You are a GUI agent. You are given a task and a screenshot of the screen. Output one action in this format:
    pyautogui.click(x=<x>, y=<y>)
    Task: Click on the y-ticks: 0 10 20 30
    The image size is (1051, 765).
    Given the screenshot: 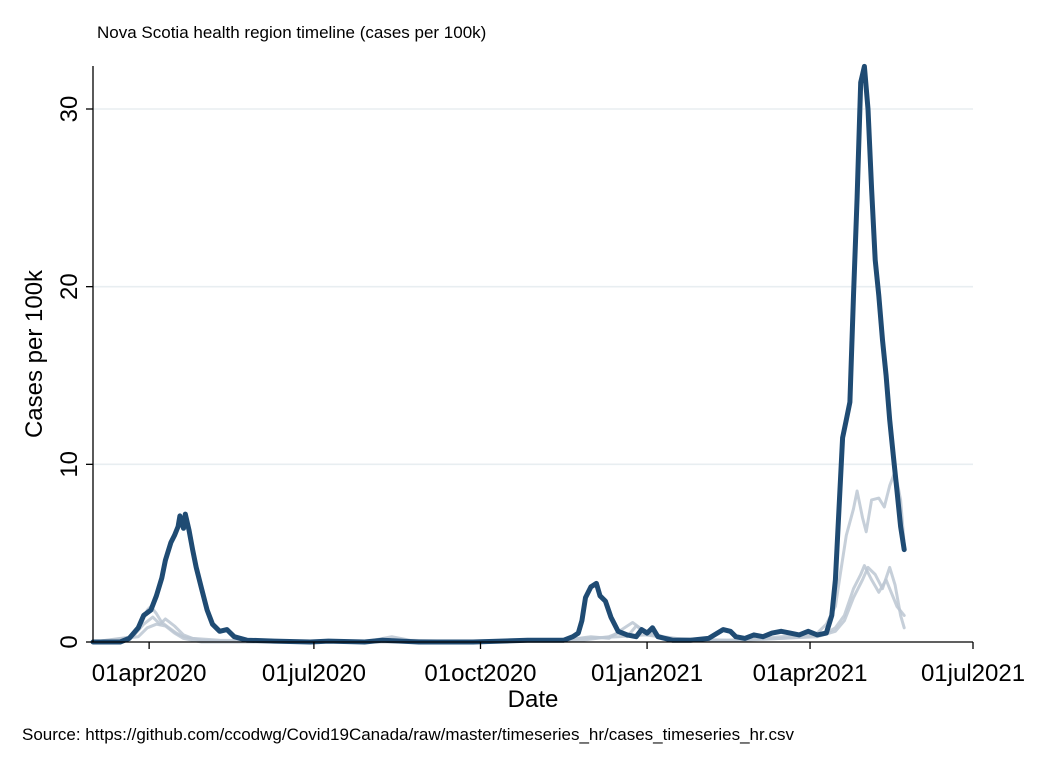 What is the action you would take?
    pyautogui.click(x=74, y=372)
    